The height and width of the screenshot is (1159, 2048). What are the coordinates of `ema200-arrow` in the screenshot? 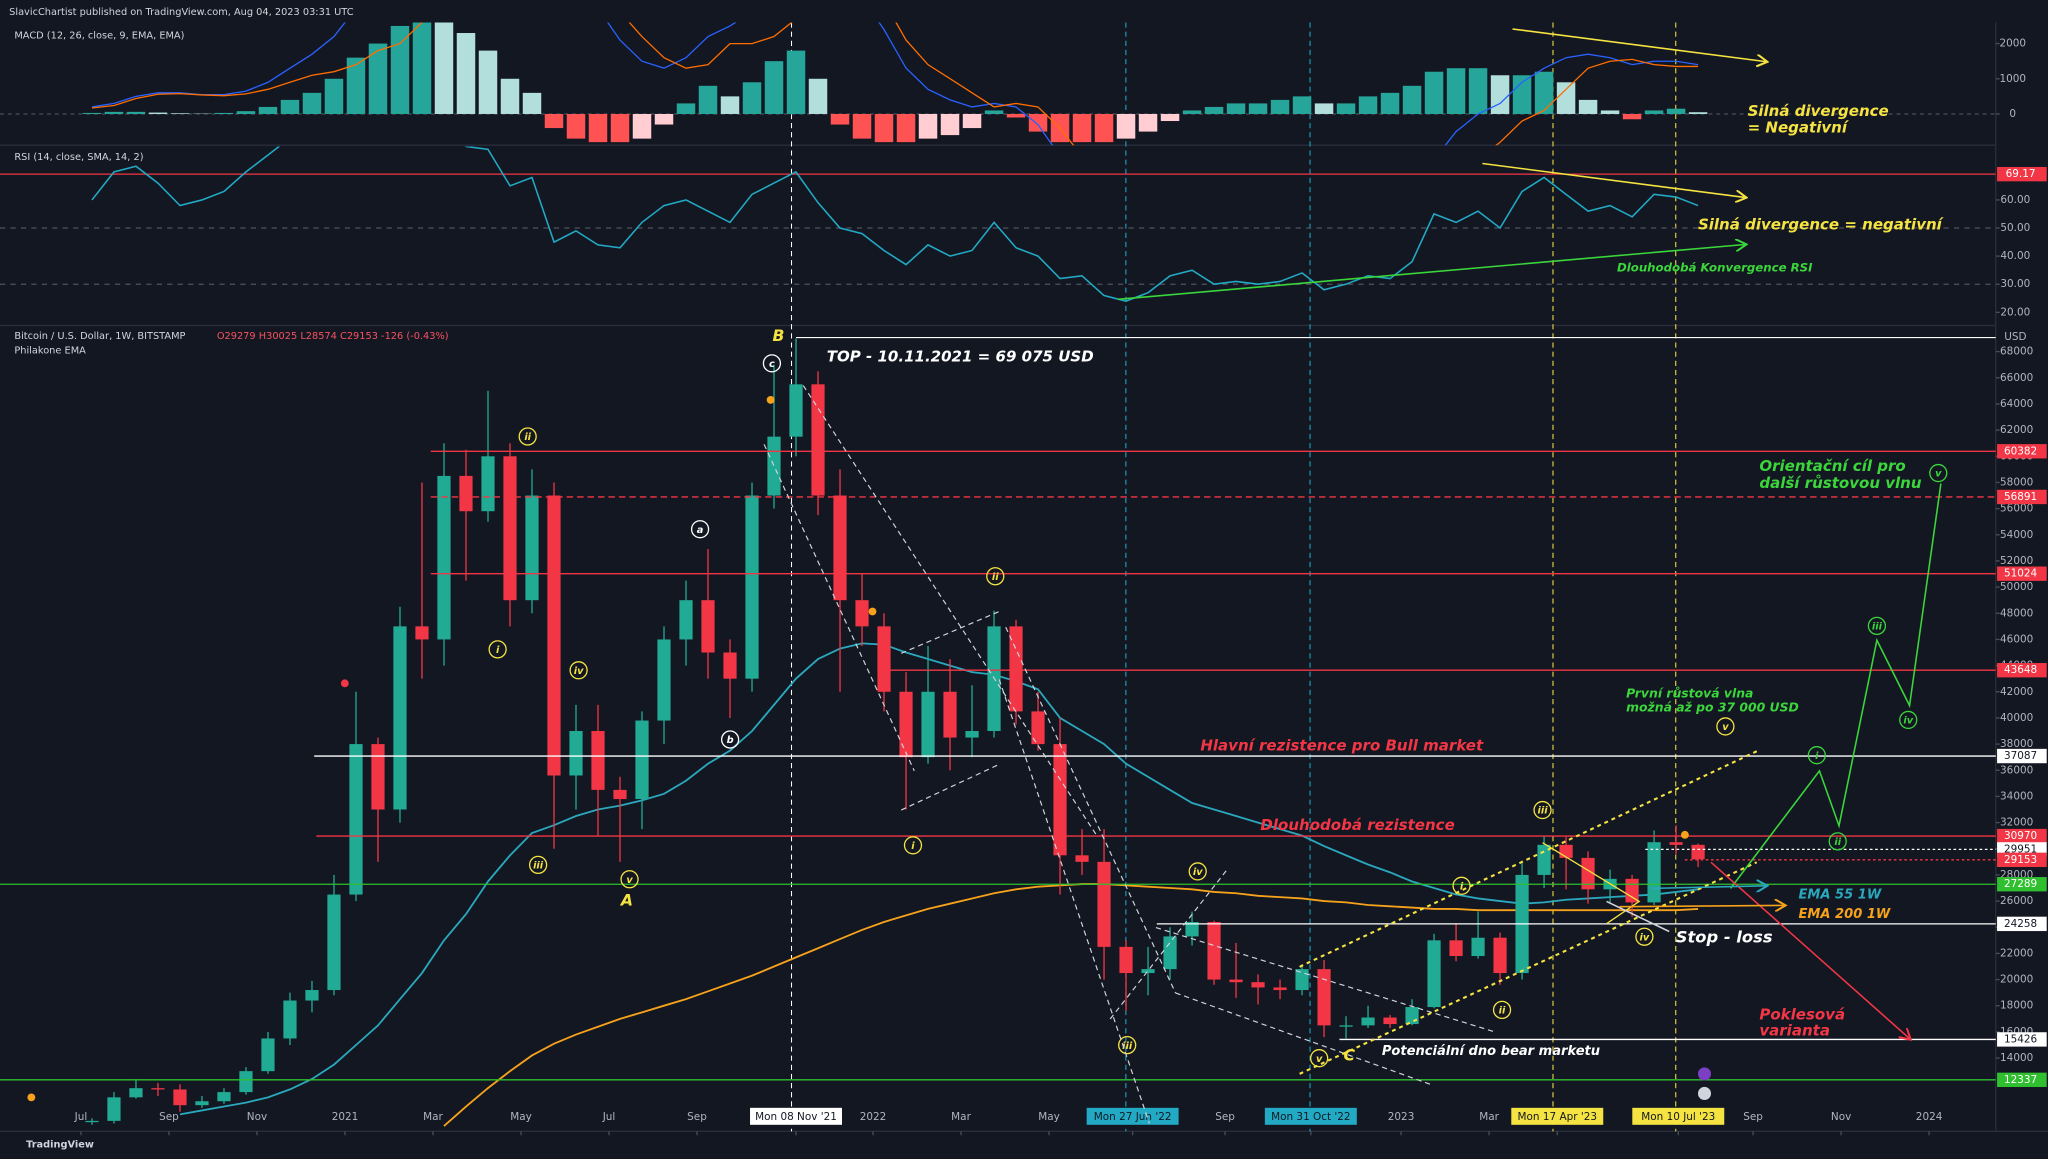 It's located at (1702, 905).